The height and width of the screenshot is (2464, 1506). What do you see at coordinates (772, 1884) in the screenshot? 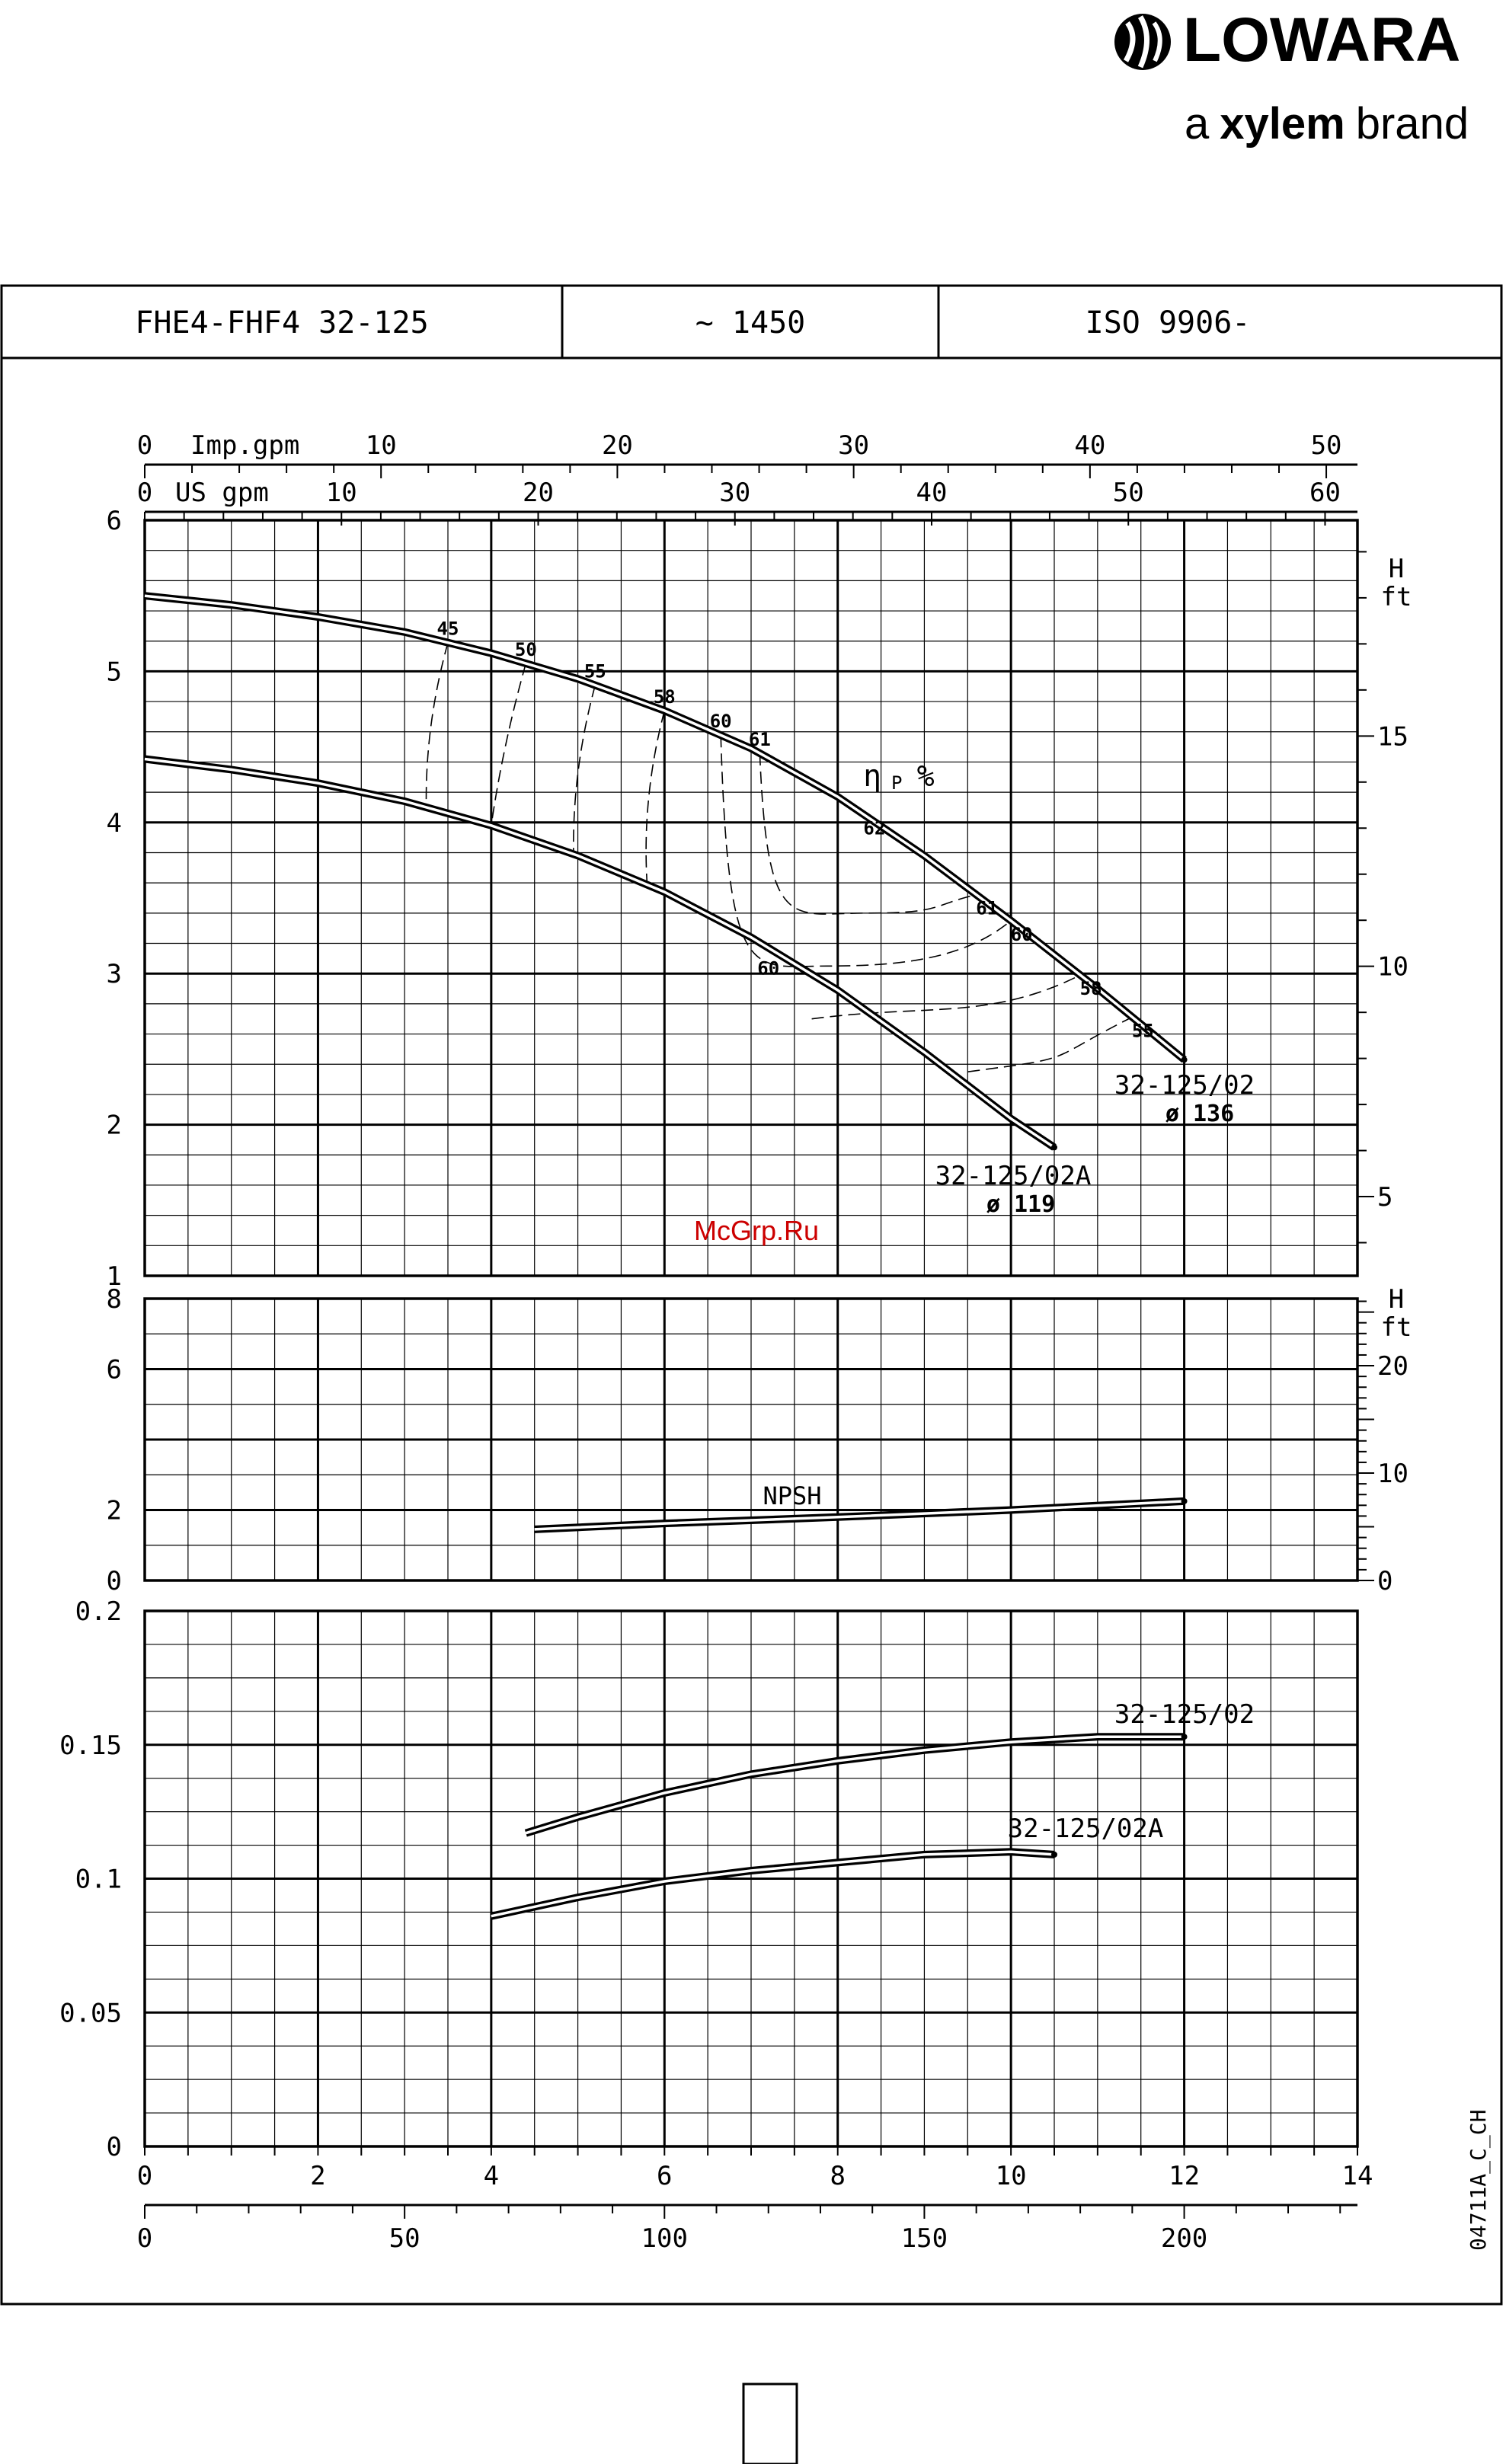
I see `power-curve-02A-outline` at bounding box center [772, 1884].